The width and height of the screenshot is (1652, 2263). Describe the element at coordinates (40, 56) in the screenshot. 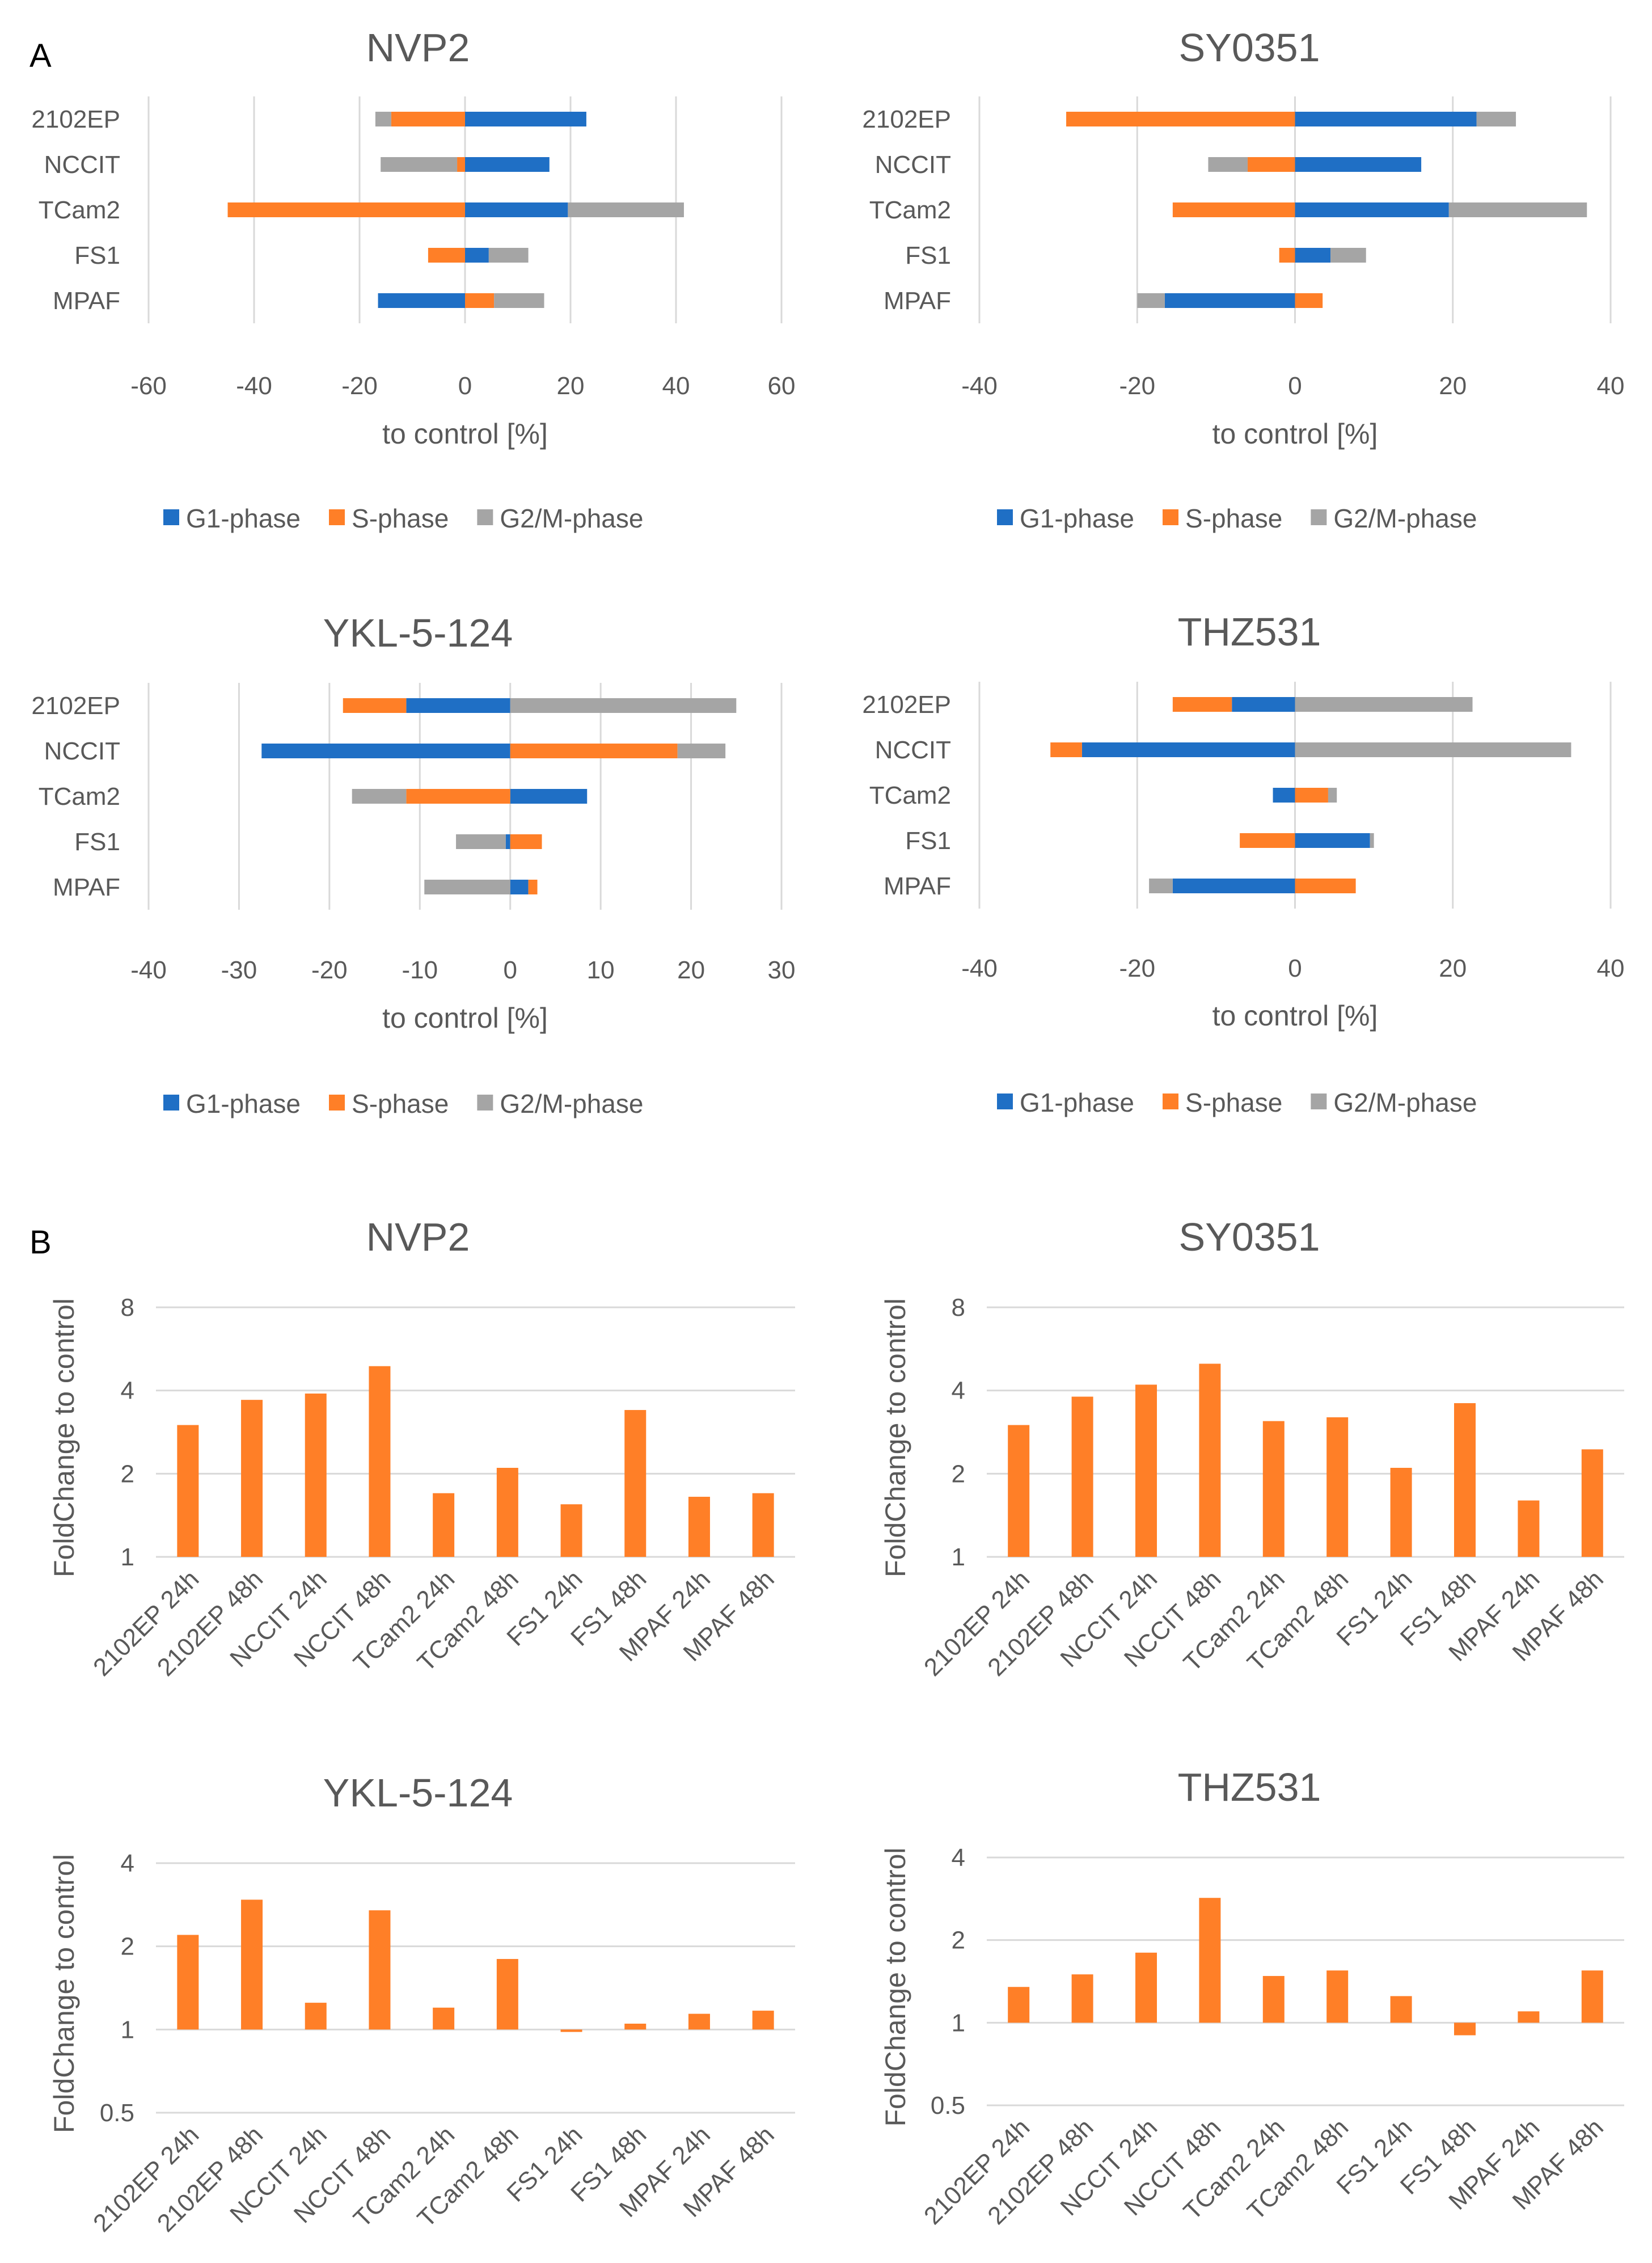

I see `panel-label-a: A` at that location.